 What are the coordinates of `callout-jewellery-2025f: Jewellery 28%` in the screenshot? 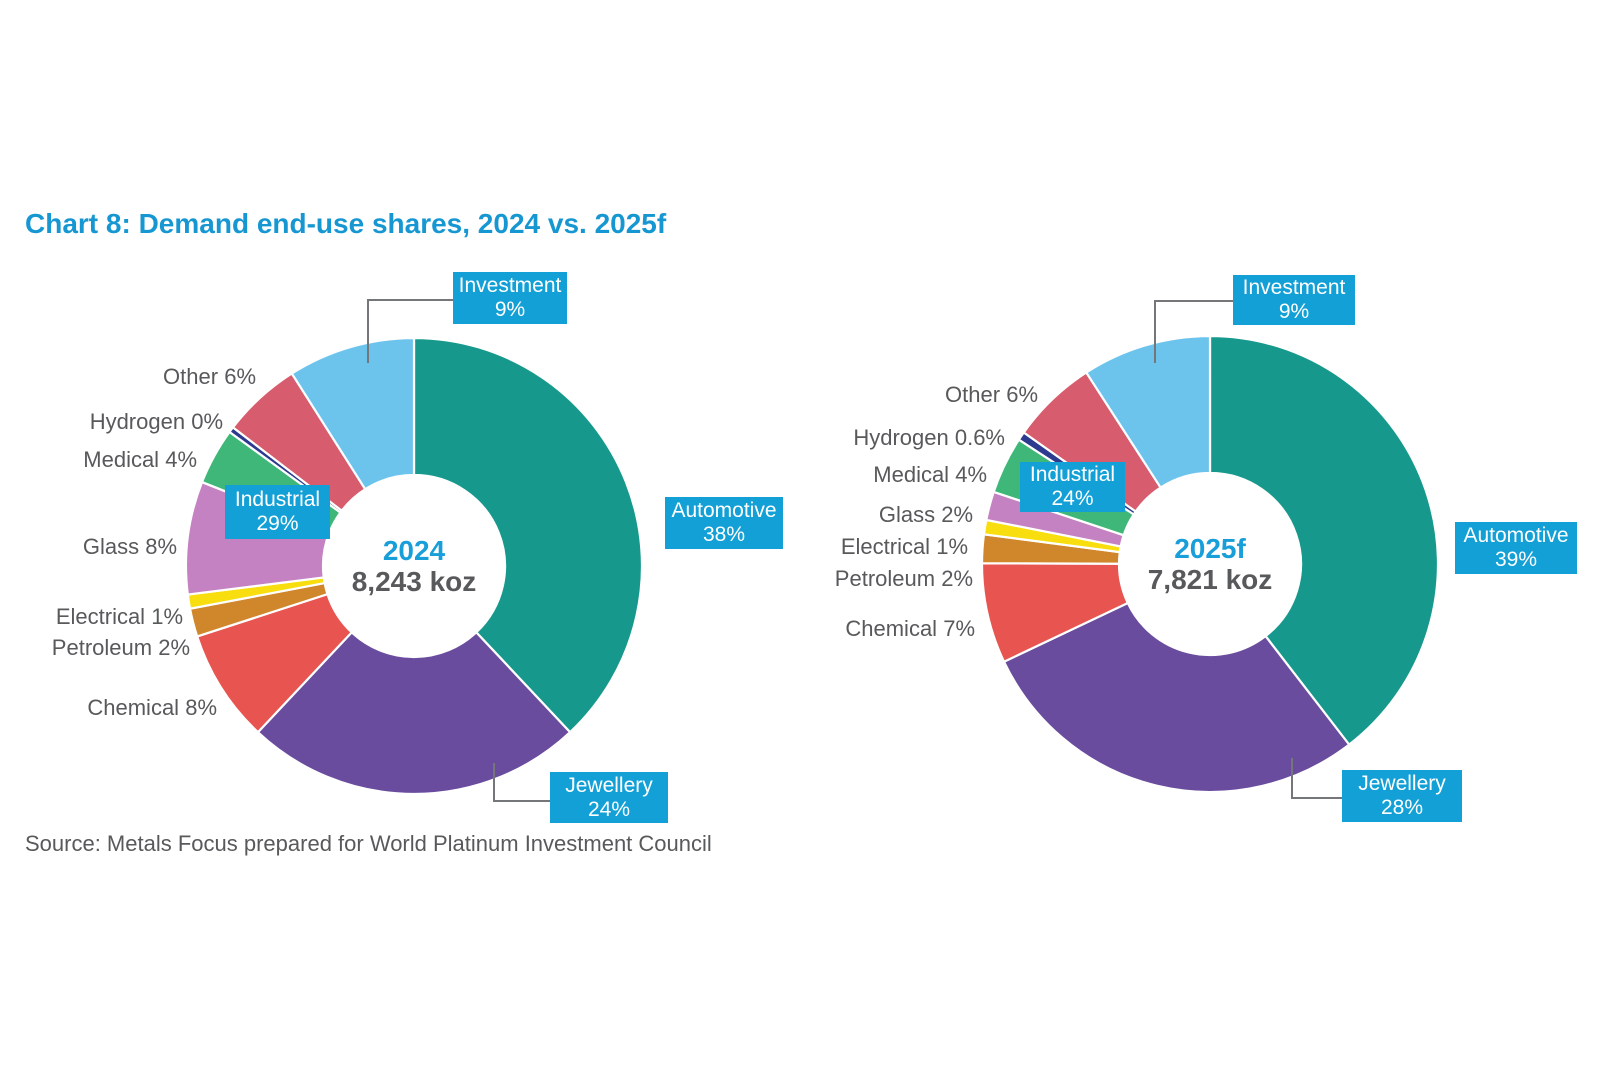 It's located at (1402, 796).